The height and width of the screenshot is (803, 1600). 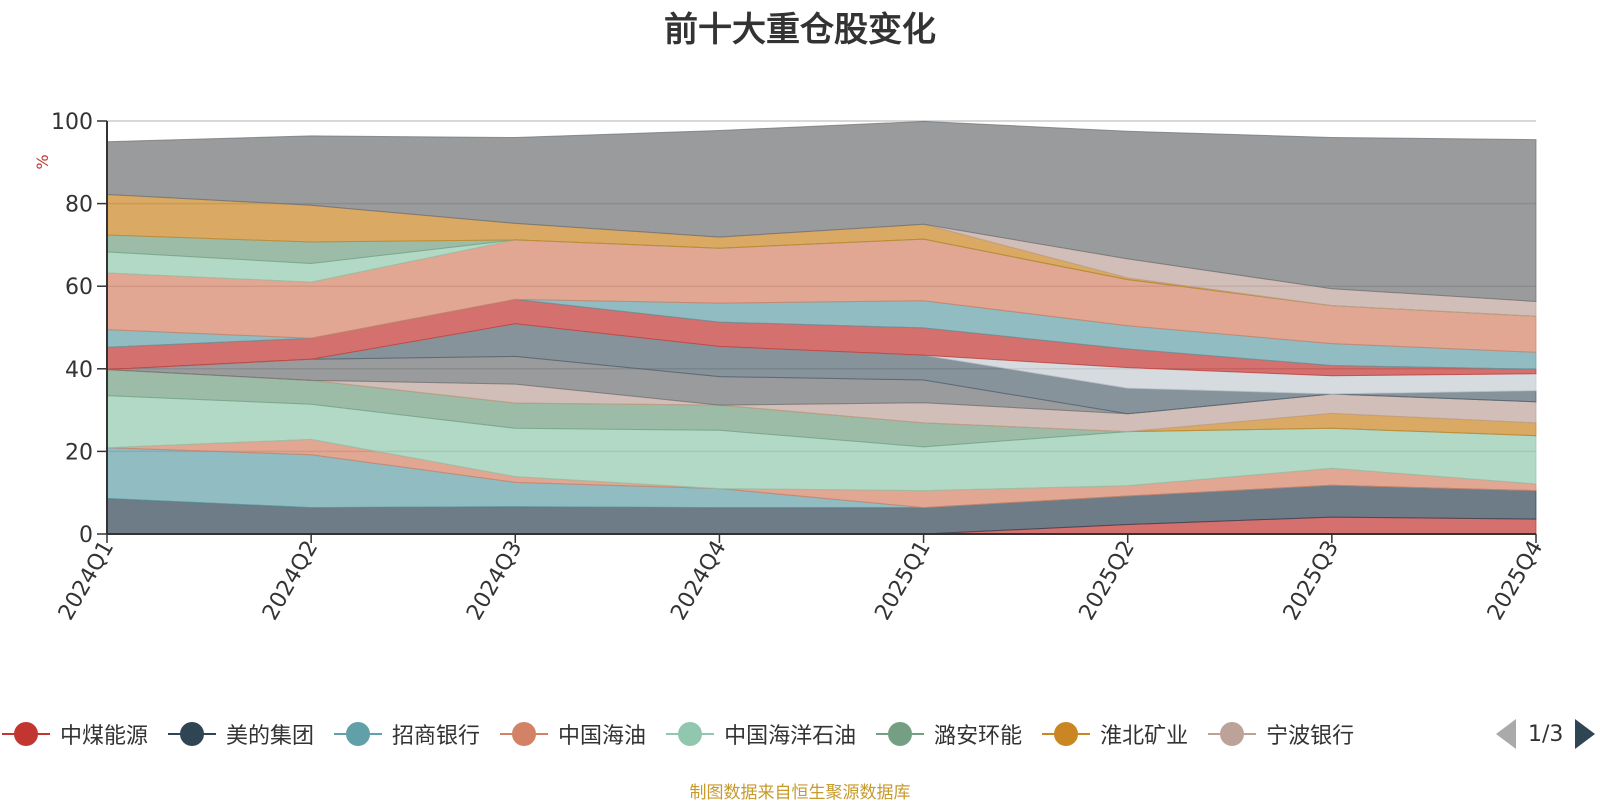 I want to click on legend-item: 宁波银行, so click(x=1280, y=734).